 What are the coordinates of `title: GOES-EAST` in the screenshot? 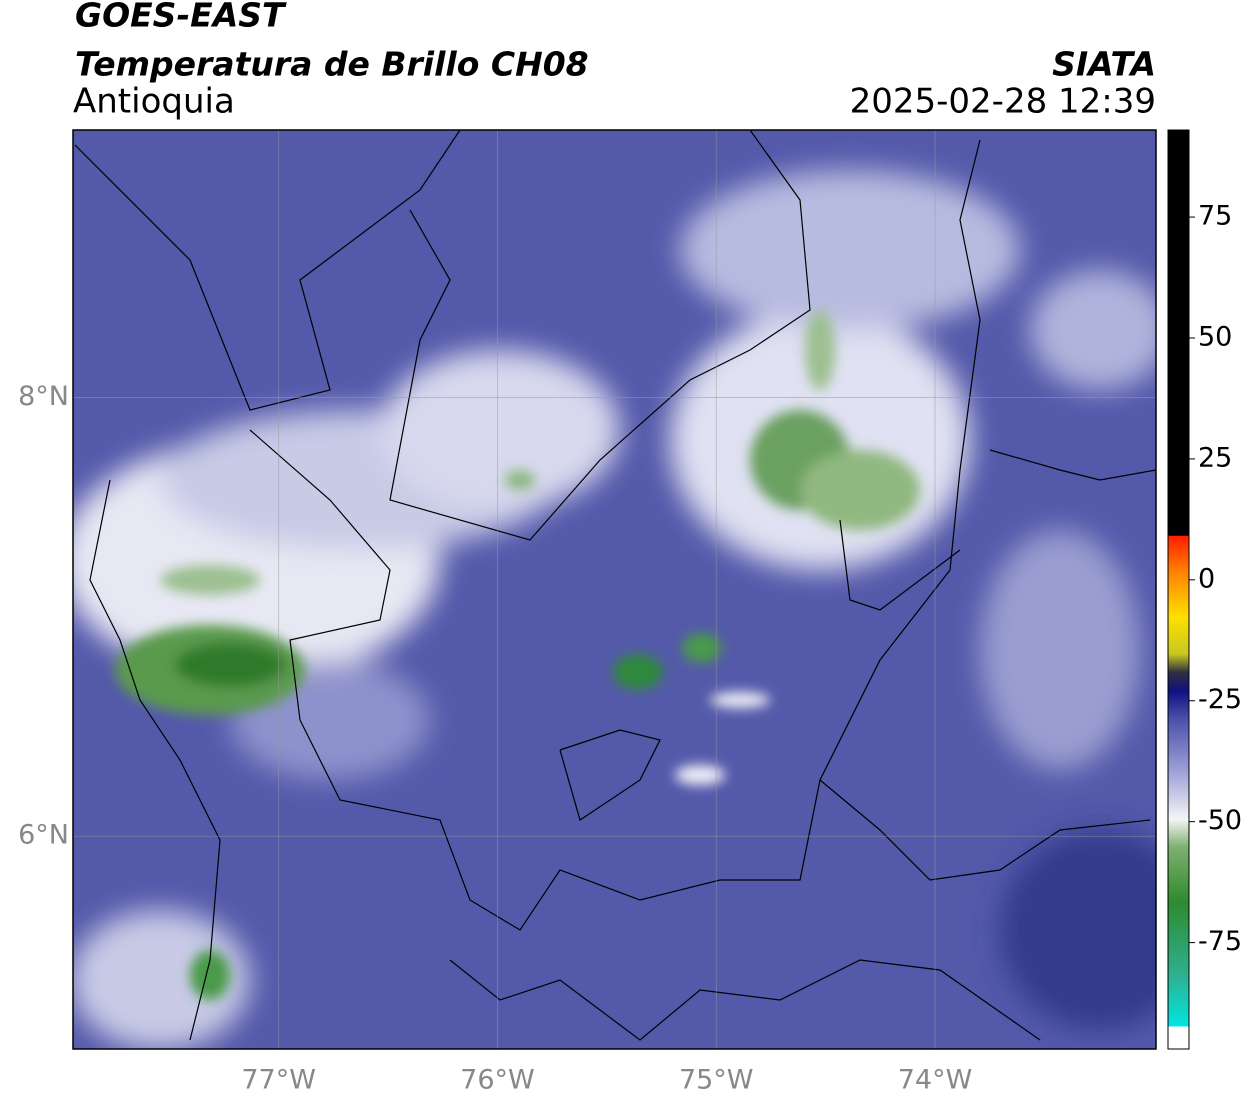 It's located at (181, 17).